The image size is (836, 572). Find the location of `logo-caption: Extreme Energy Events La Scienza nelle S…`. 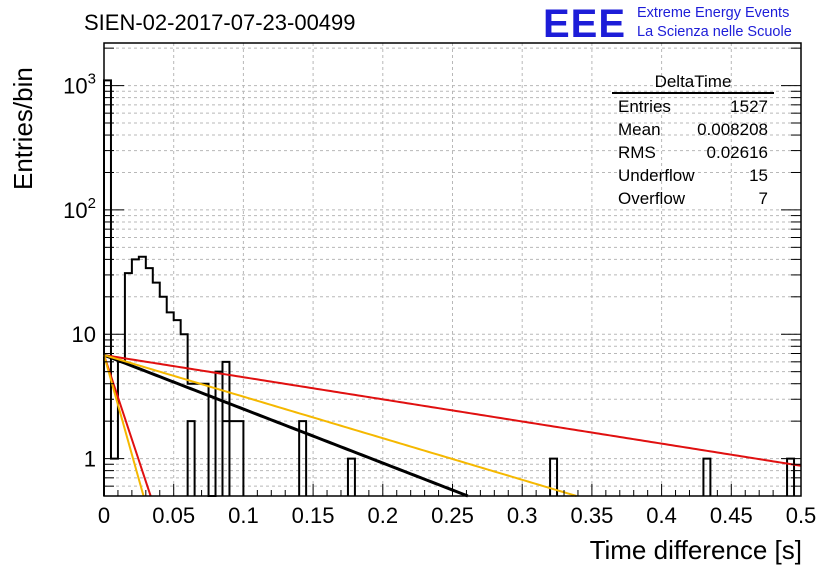

logo-caption: Extreme Energy Events La Scienza nelle S… is located at coordinates (714, 23).